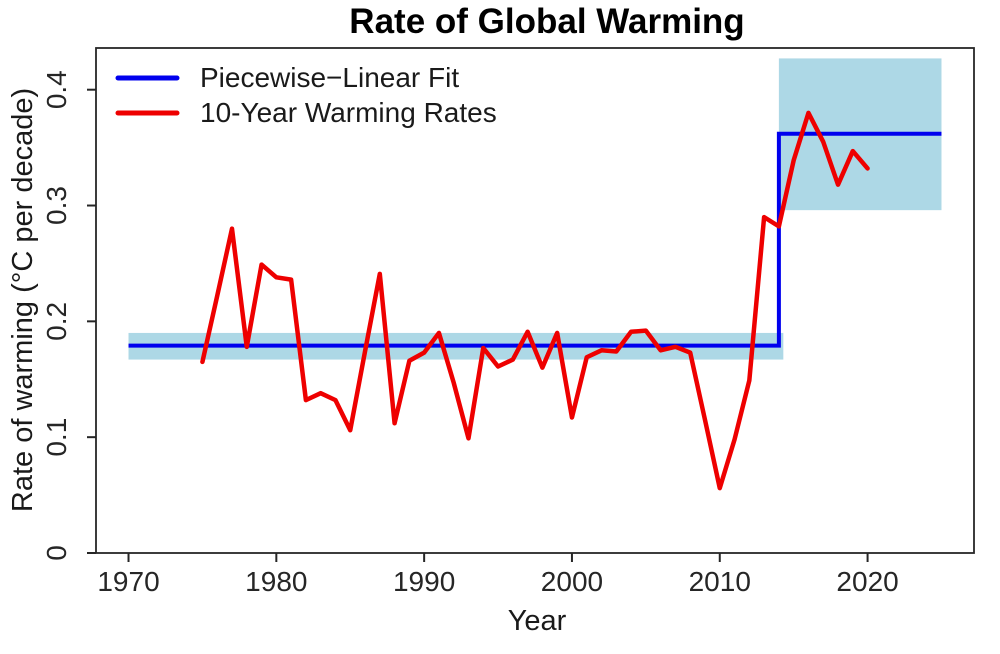 The image size is (1000, 654). I want to click on y-tick-label: 0.1, so click(56, 437).